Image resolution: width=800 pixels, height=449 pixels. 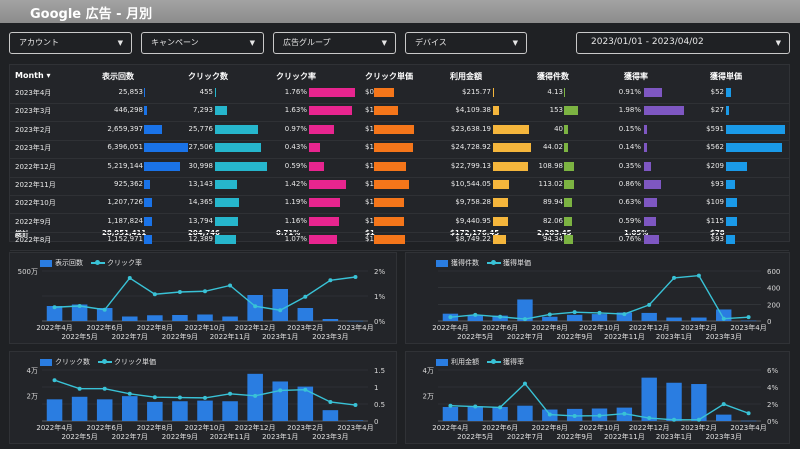 What do you see at coordinates (70, 43) in the screenshot?
I see `account-filter: アカウント ▼` at bounding box center [70, 43].